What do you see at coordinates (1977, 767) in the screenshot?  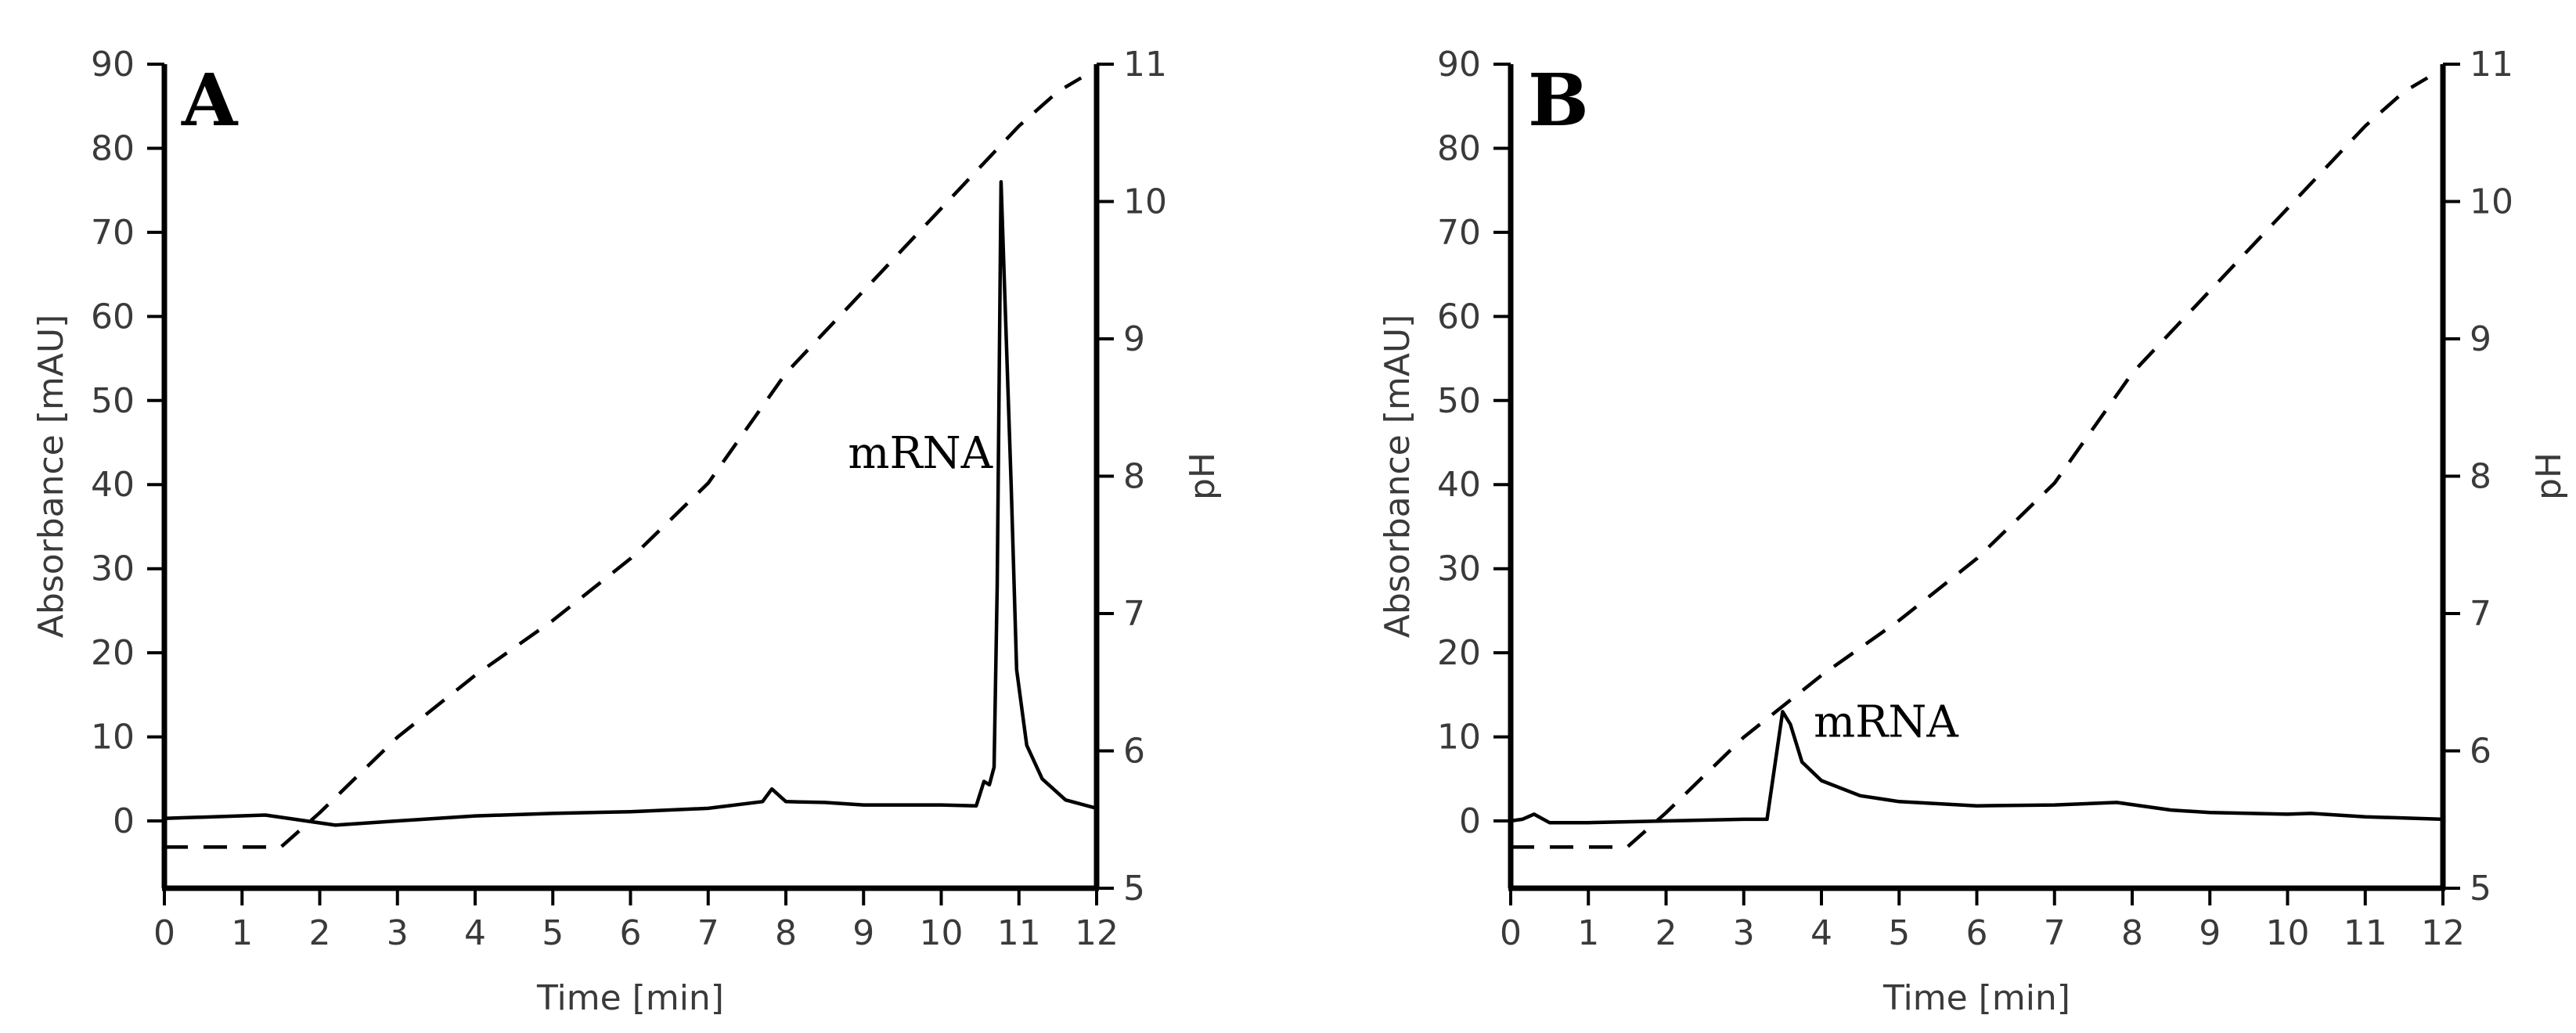 I see `absorbance-line` at bounding box center [1977, 767].